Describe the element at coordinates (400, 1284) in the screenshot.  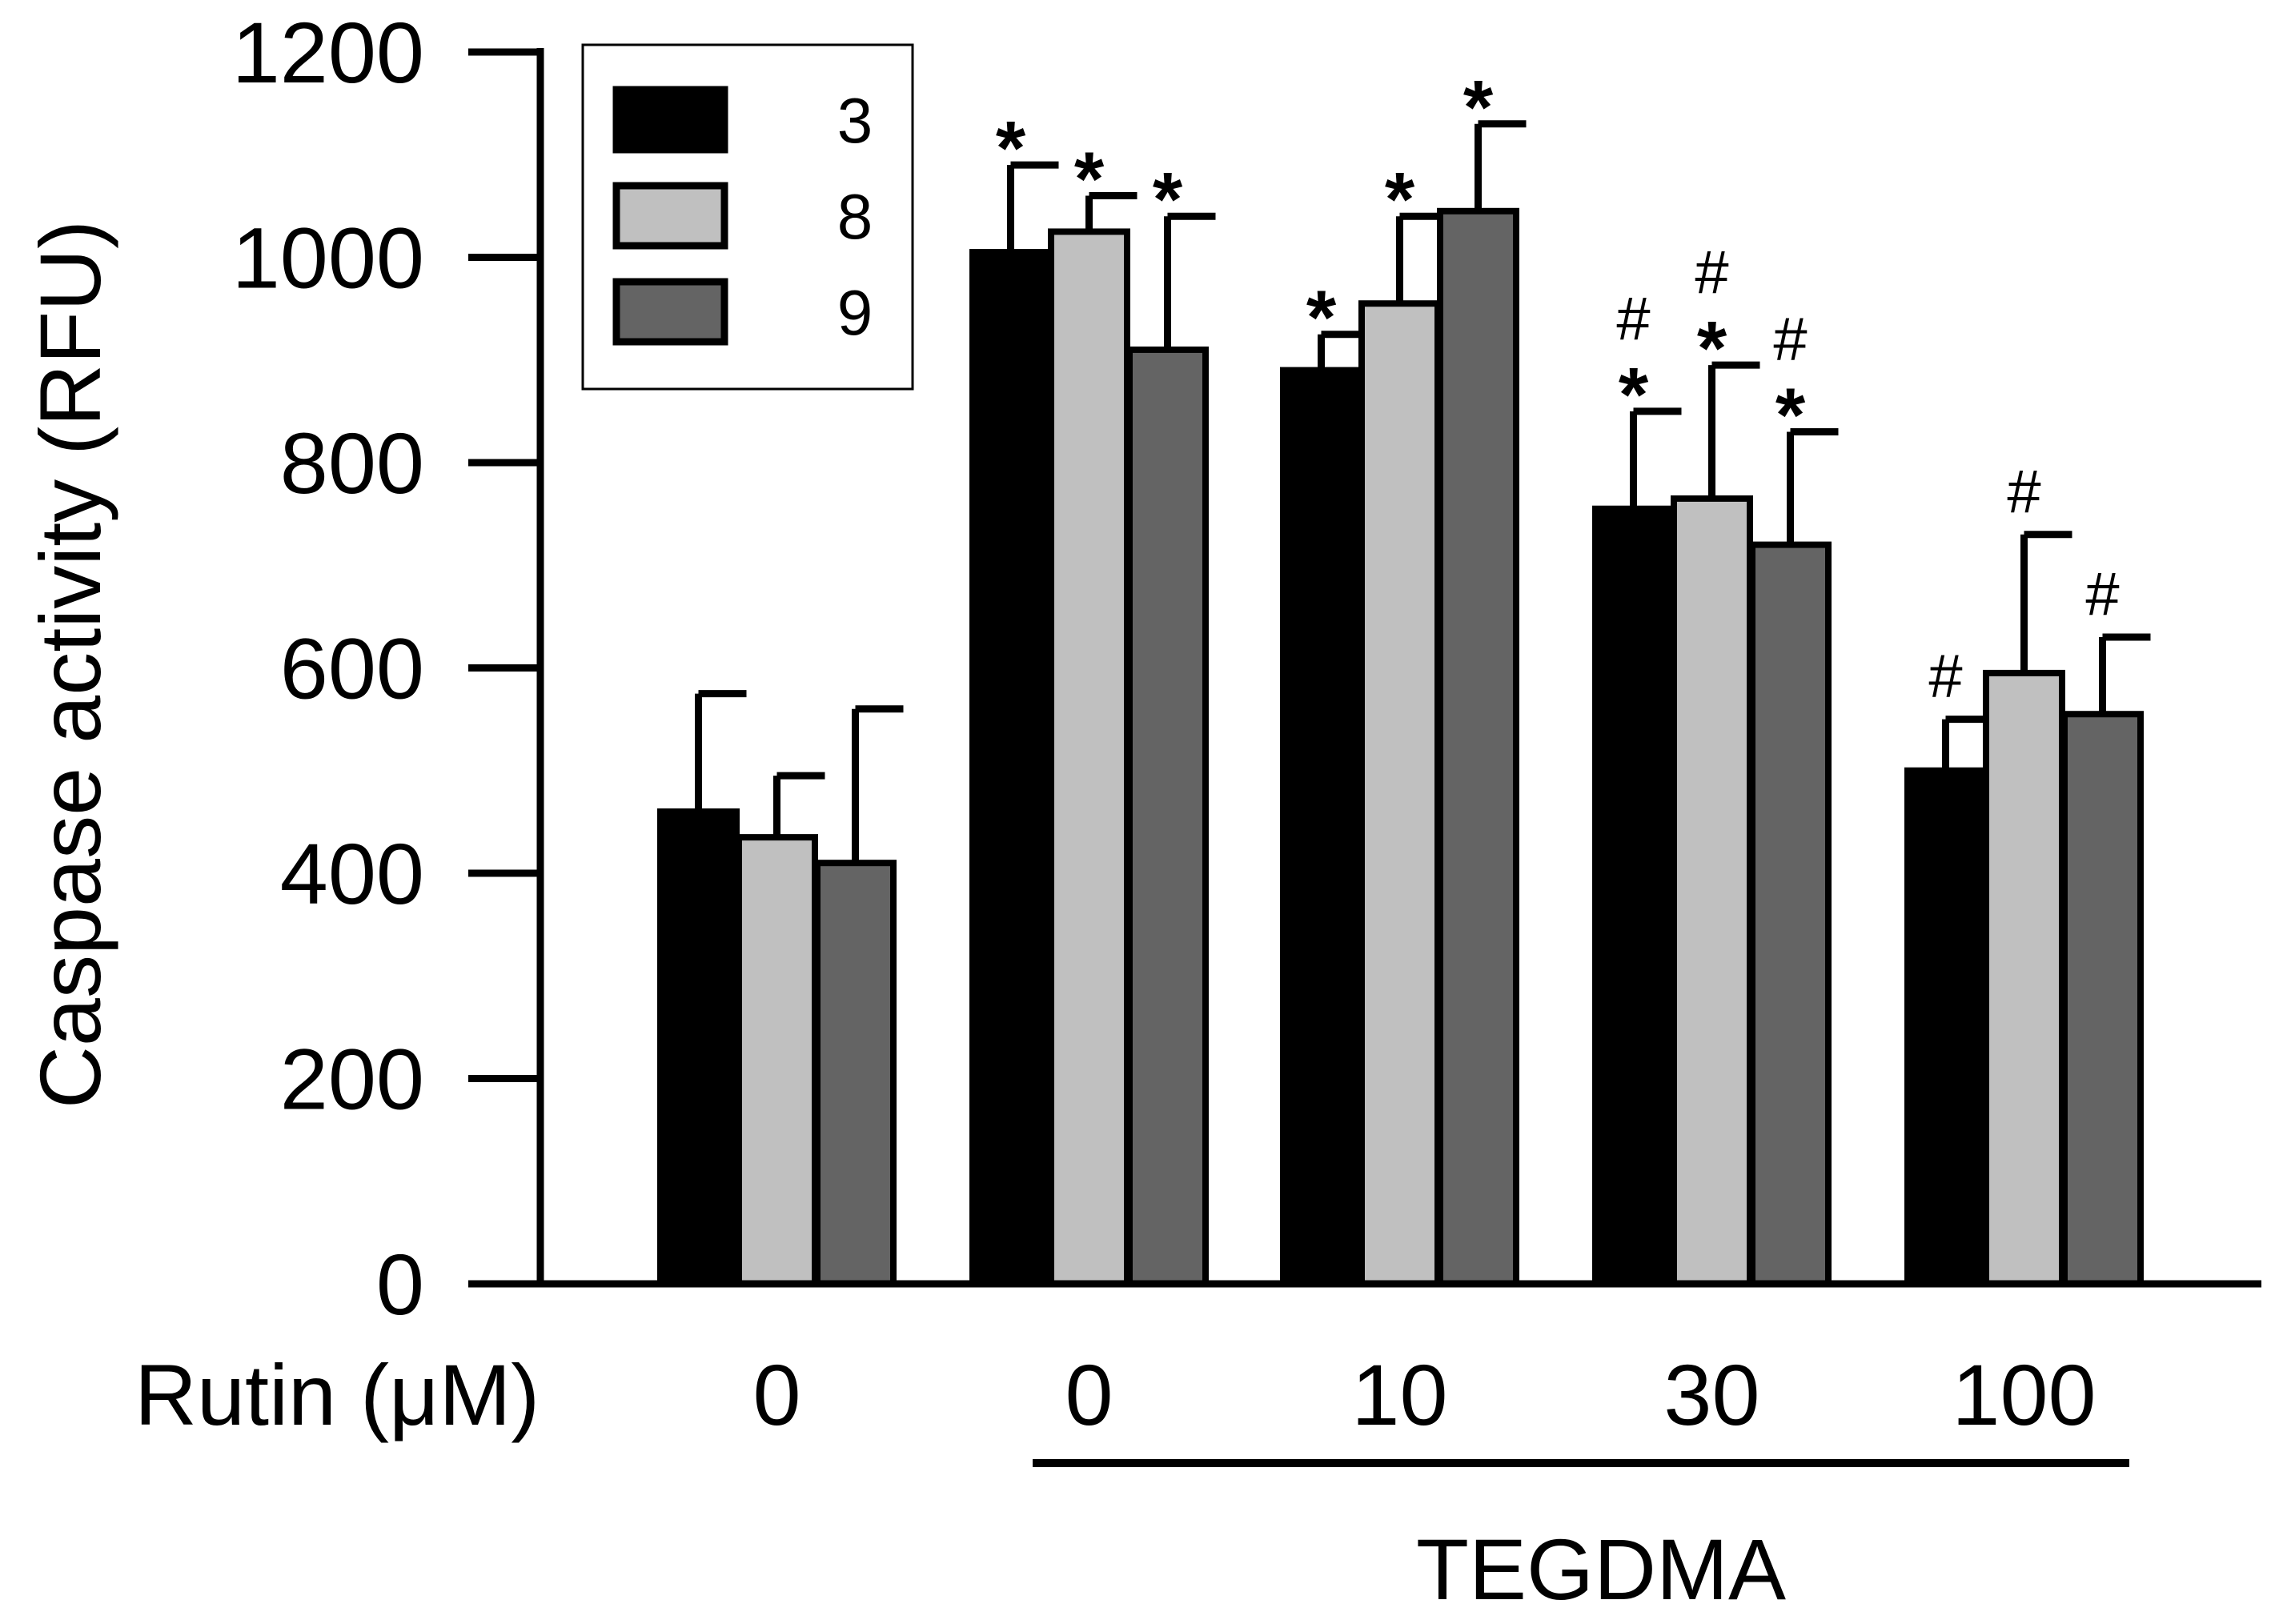
I see `y-tick-label-0: 0` at that location.